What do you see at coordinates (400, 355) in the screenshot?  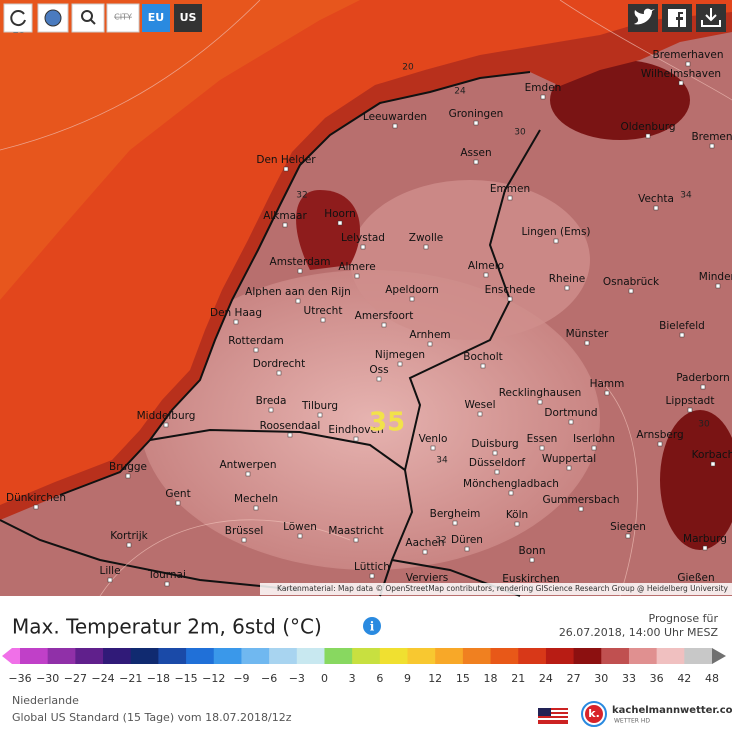 I see `city-label: Nijmegen` at bounding box center [400, 355].